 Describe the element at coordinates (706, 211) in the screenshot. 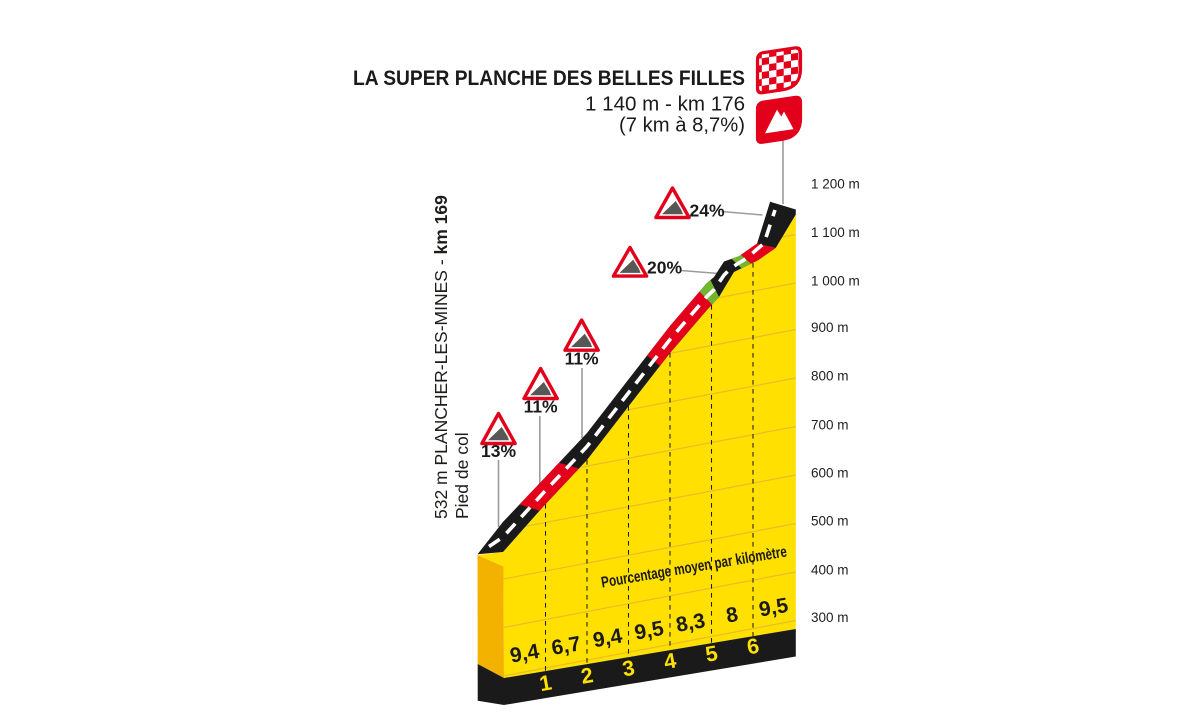

I see `svg-text: 24%` at that location.